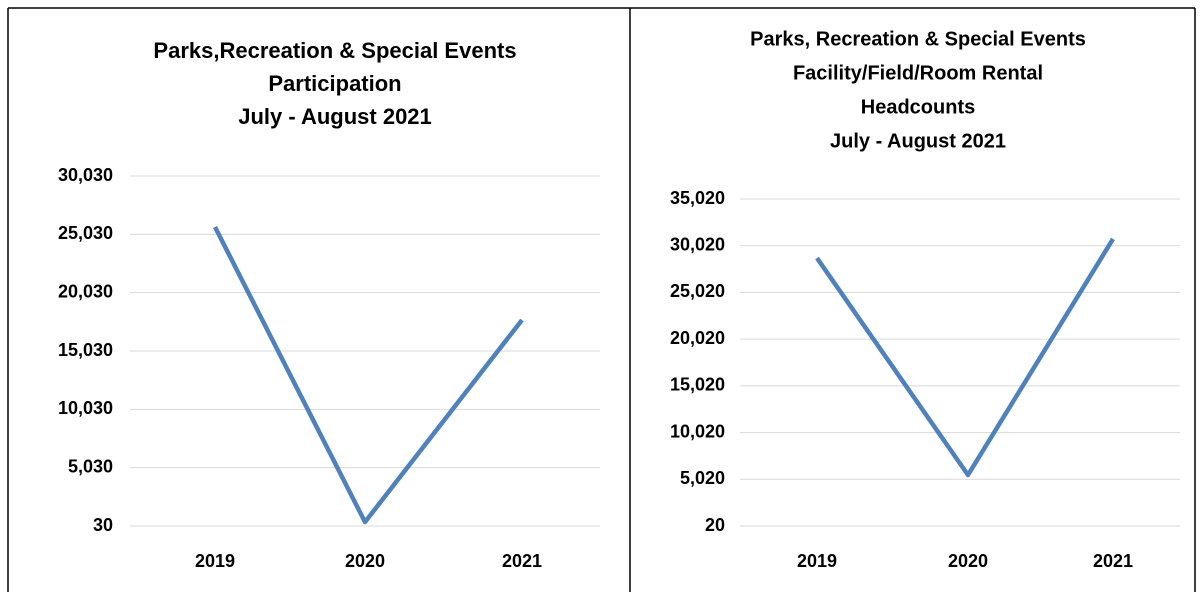 Image resolution: width=1203 pixels, height=597 pixels. Describe the element at coordinates (90, 466) in the screenshot. I see `y-tick-label: 5,030` at that location.